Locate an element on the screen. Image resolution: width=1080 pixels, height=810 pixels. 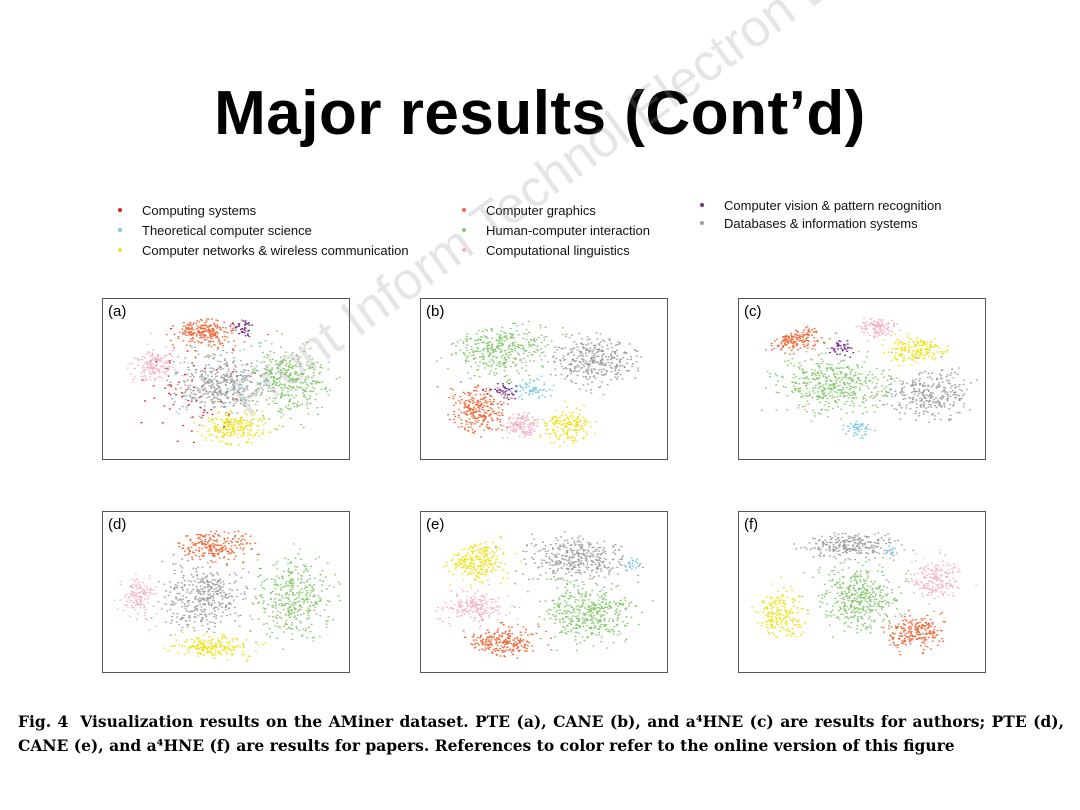
scatter-plot-c is located at coordinates (869, 378).